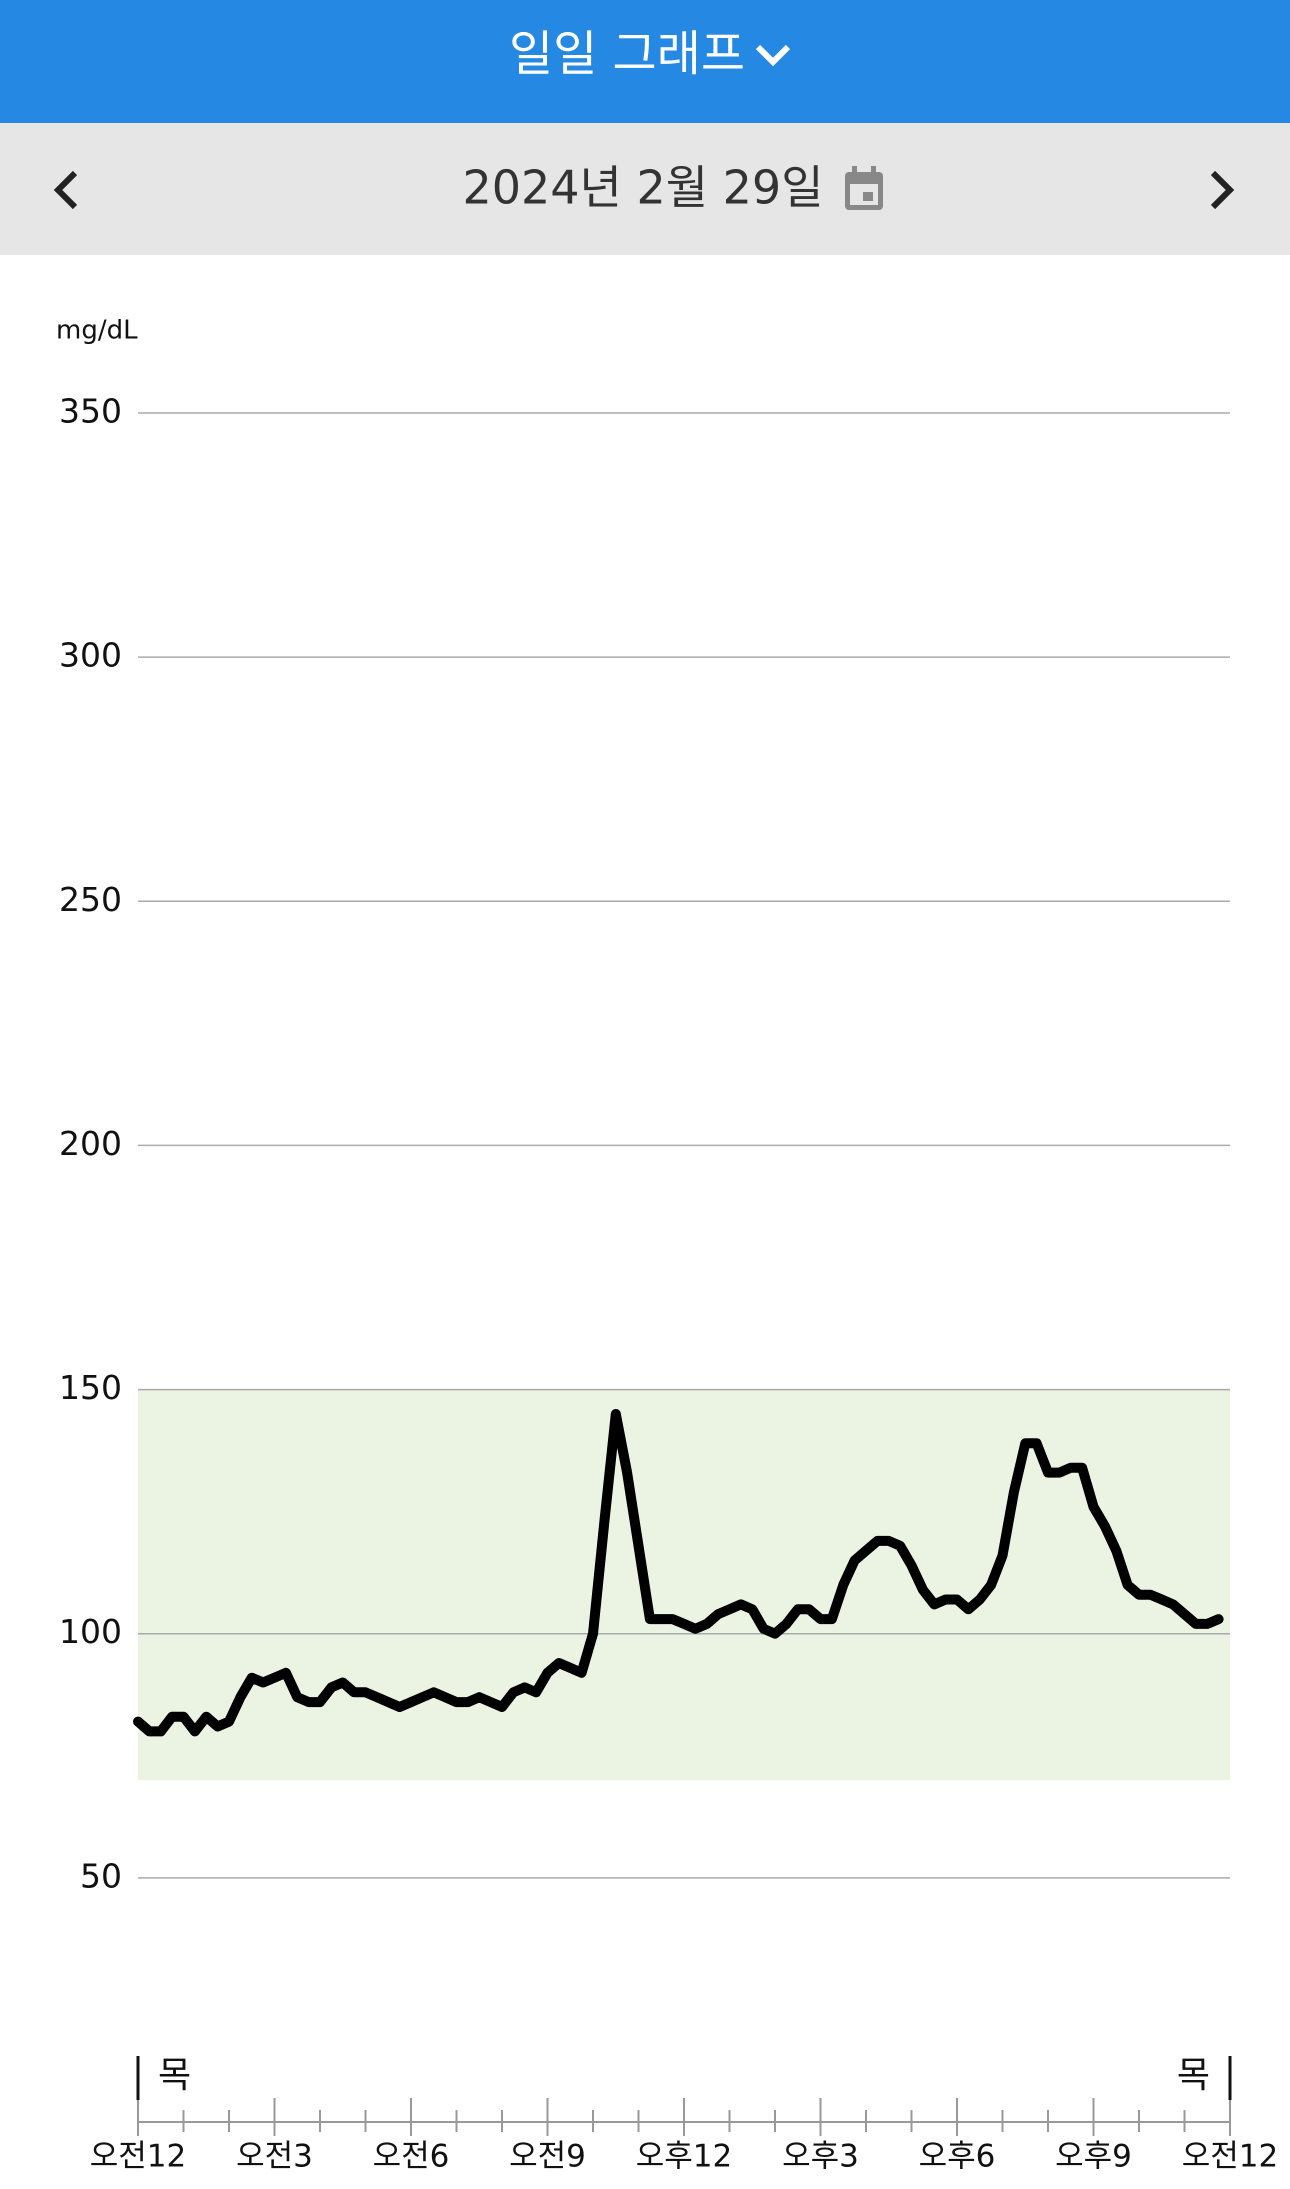  What do you see at coordinates (90, 1631) in the screenshot?
I see `y-tick-label: 100` at bounding box center [90, 1631].